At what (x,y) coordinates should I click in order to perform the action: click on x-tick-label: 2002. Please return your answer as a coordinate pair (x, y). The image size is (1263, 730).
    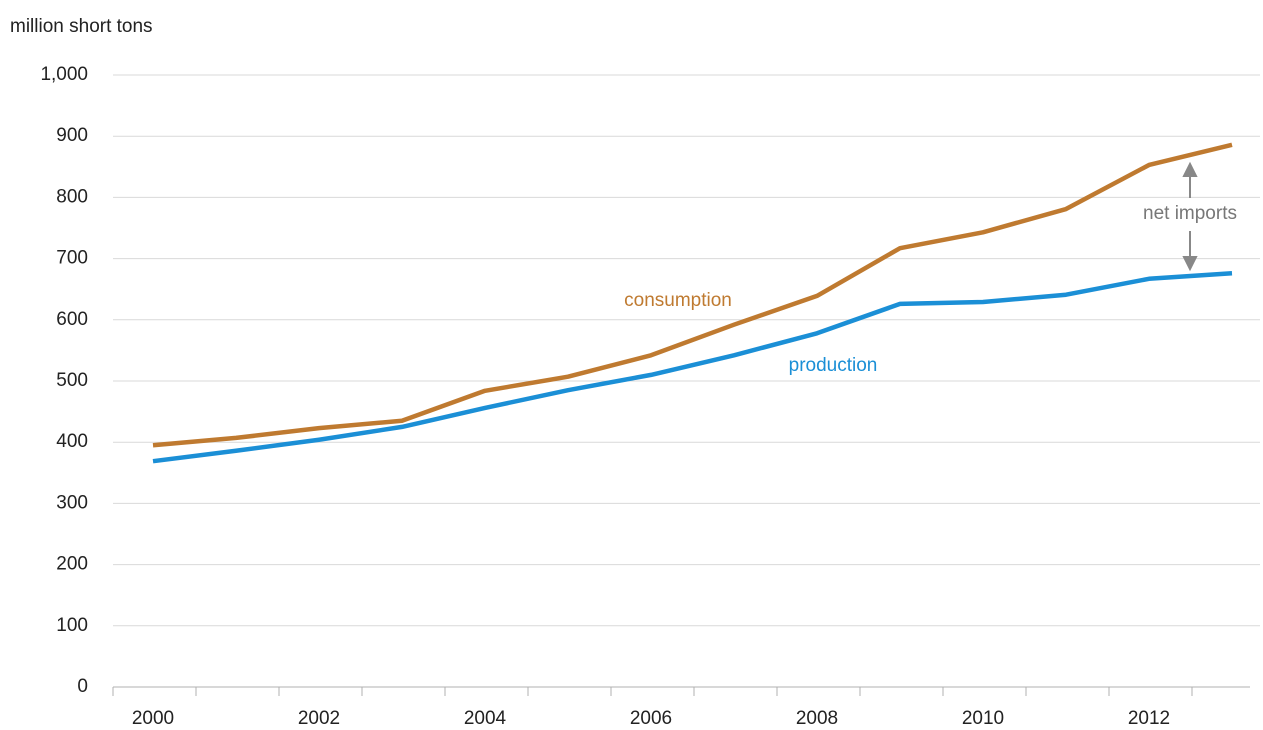
    Looking at the image, I should click on (319, 718).